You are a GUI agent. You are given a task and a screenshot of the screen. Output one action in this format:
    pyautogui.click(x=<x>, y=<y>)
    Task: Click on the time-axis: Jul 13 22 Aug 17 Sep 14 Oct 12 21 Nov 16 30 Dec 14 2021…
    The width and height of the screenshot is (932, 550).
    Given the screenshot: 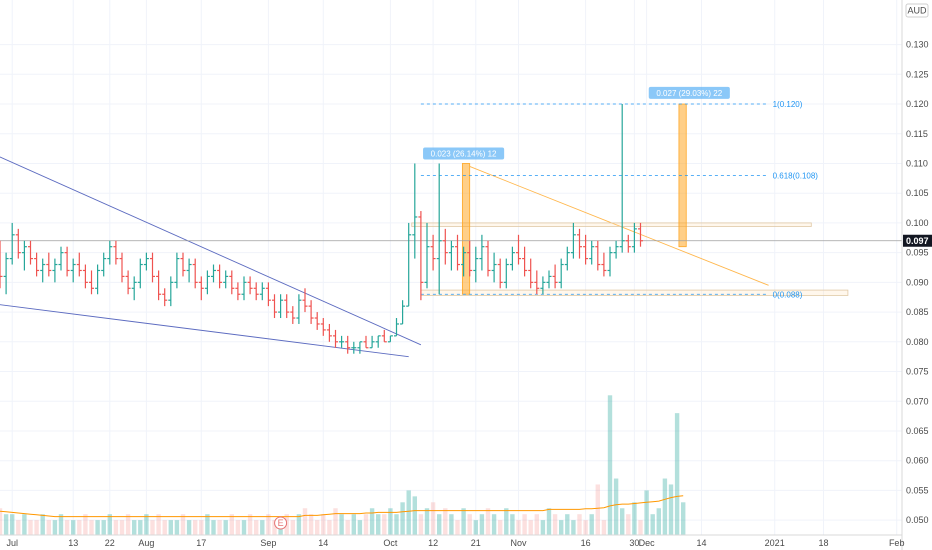 What is the action you would take?
    pyautogui.click(x=455, y=543)
    